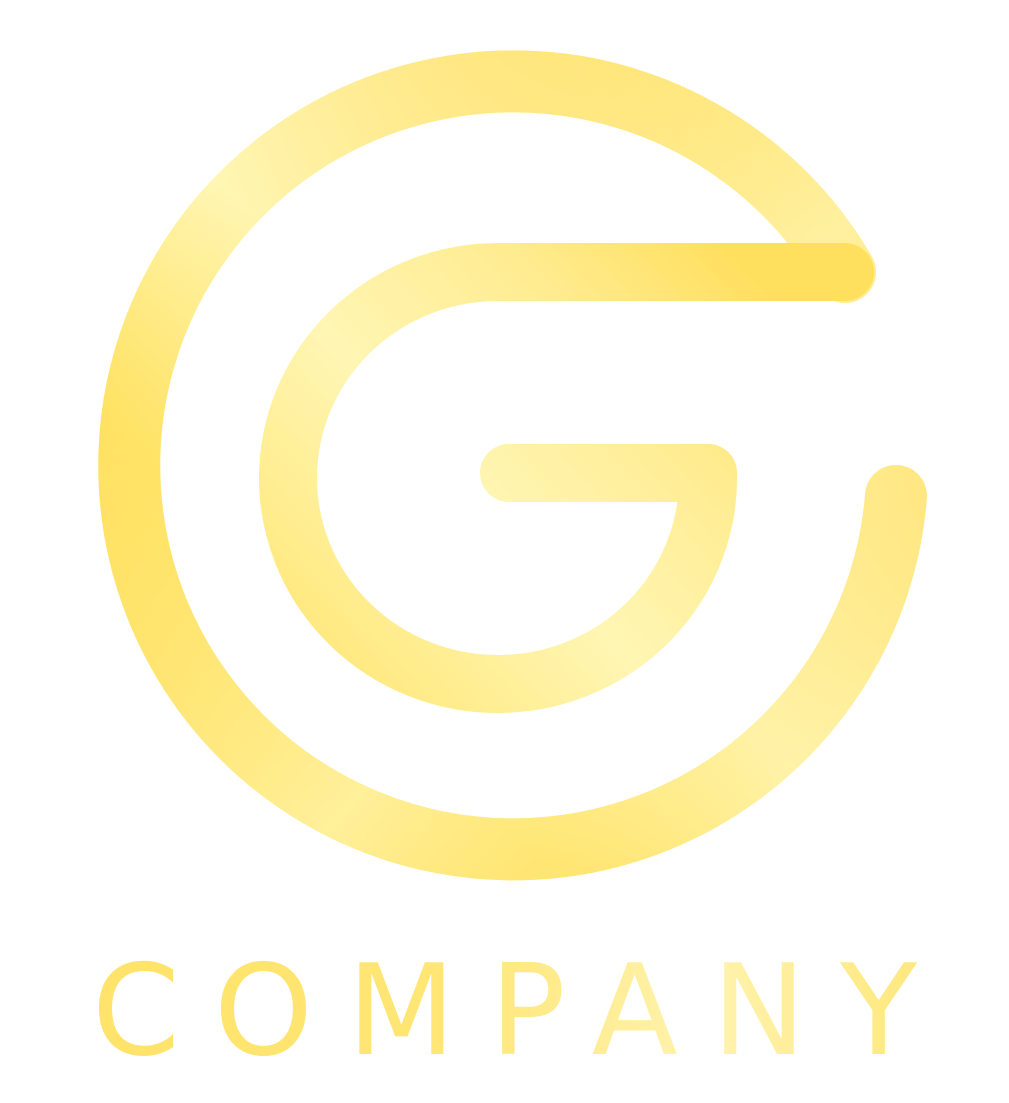 This screenshot has width=1009, height=1103. I want to click on company-wordmark: COMPANY, so click(504, 1011).